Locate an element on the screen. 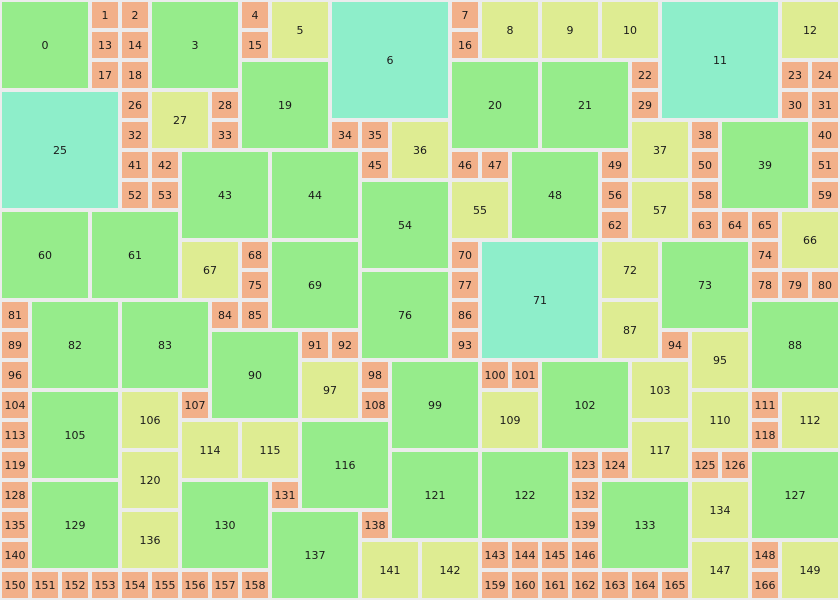 The height and width of the screenshot is (600, 840). packed-square-105: 105 is located at coordinates (75, 435).